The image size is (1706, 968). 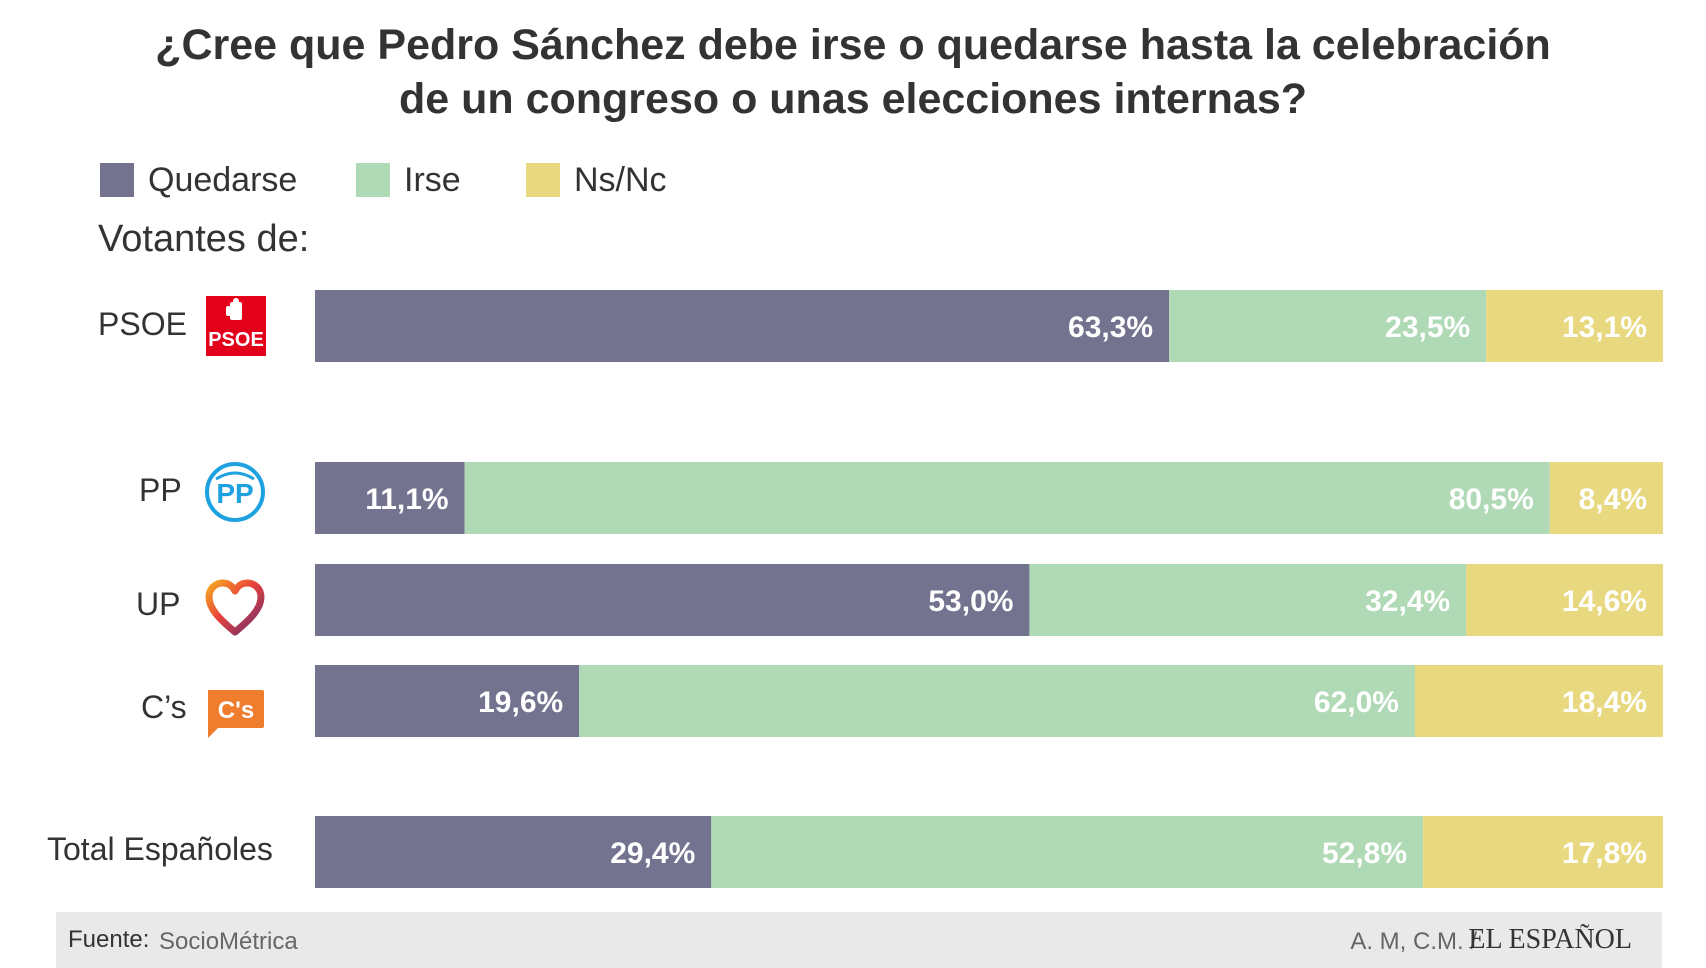 I want to click on legend-swatch-quedarse, so click(x=117, y=180).